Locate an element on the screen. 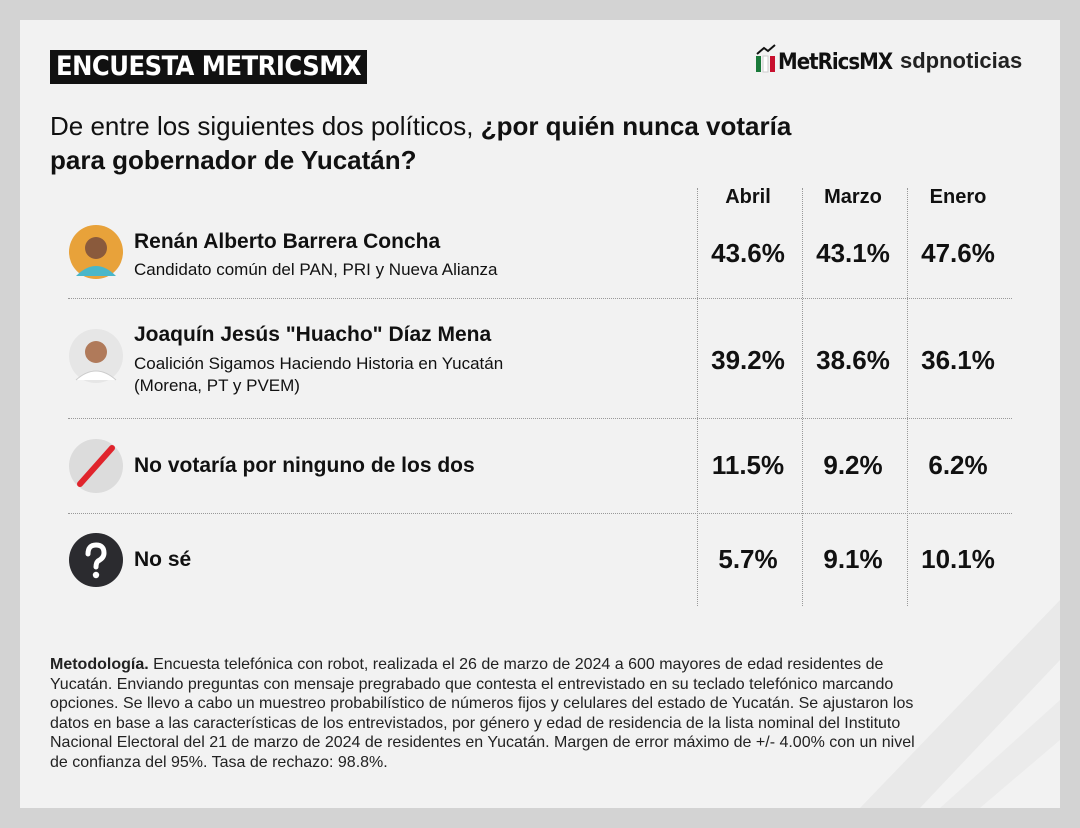 This screenshot has height=828, width=1080. question-text: De entre los siguientes dos políticos, is located at coordinates (265, 126).